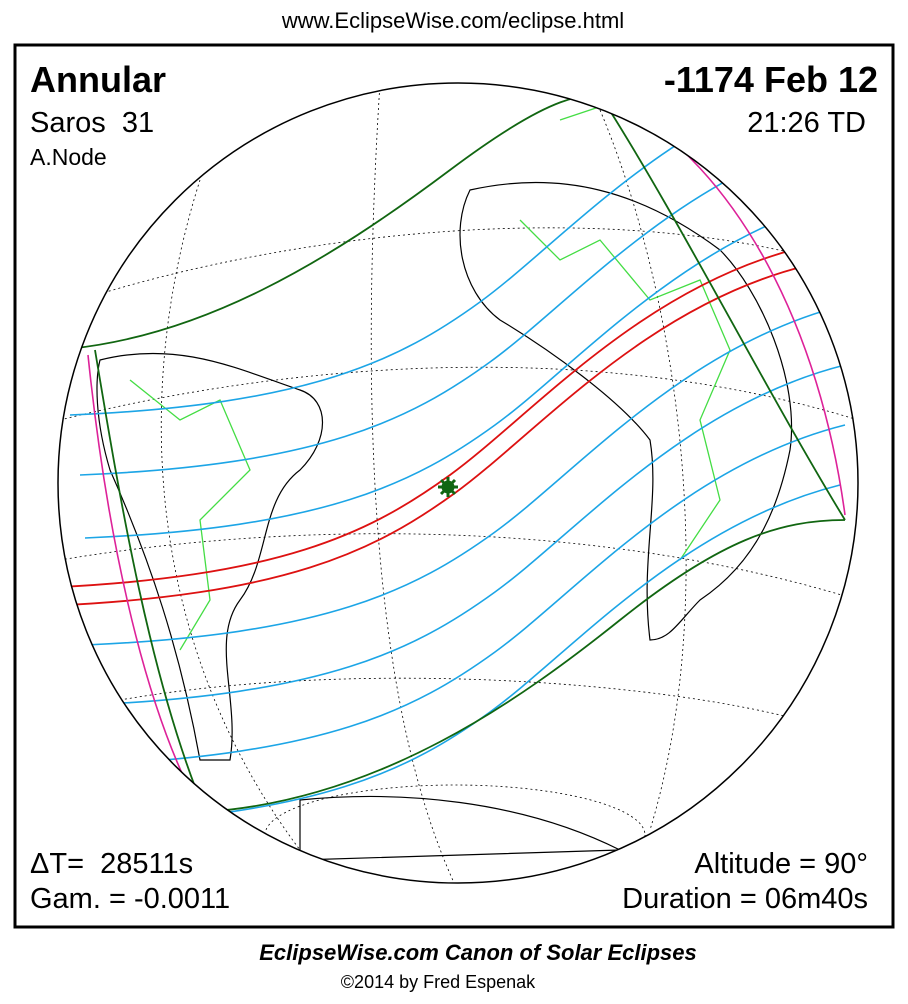 The image size is (908, 1004). What do you see at coordinates (806, 123) in the screenshot?
I see `time: 21:26 TD` at bounding box center [806, 123].